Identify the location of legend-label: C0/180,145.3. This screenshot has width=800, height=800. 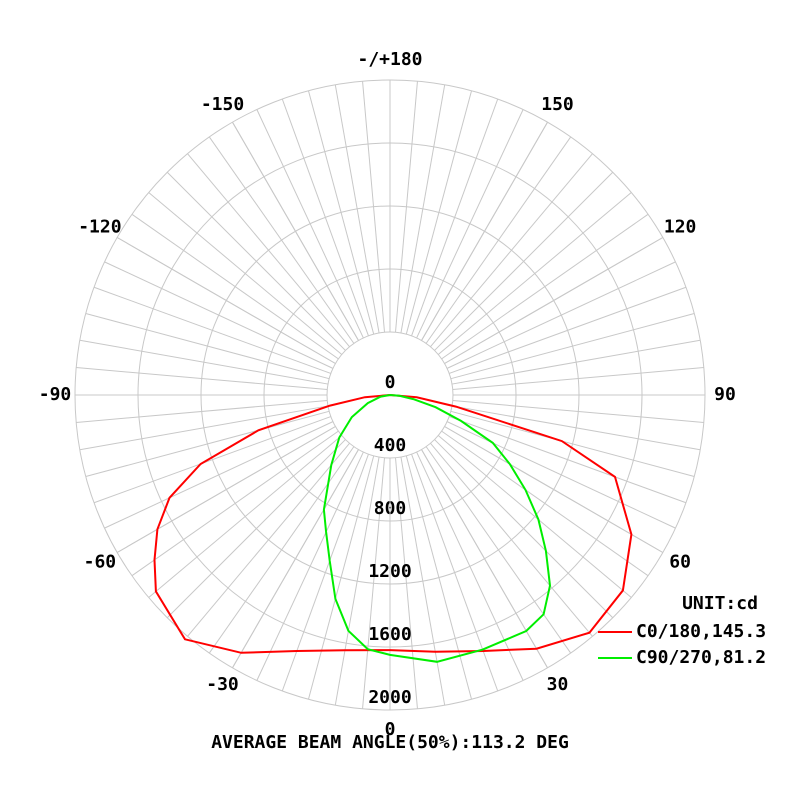
(701, 631).